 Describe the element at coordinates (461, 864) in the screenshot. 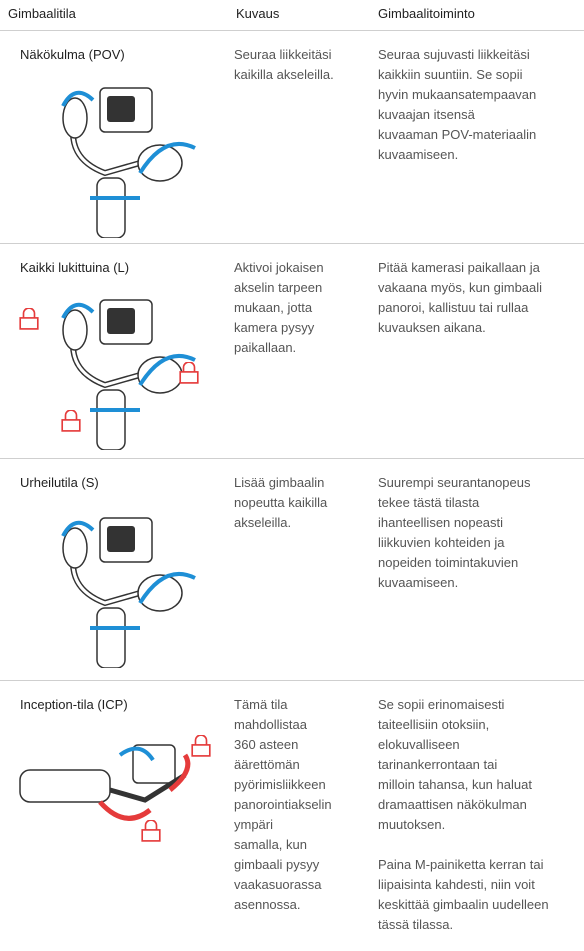

I see `function-line: Paina M-painiketta kerran tai` at that location.